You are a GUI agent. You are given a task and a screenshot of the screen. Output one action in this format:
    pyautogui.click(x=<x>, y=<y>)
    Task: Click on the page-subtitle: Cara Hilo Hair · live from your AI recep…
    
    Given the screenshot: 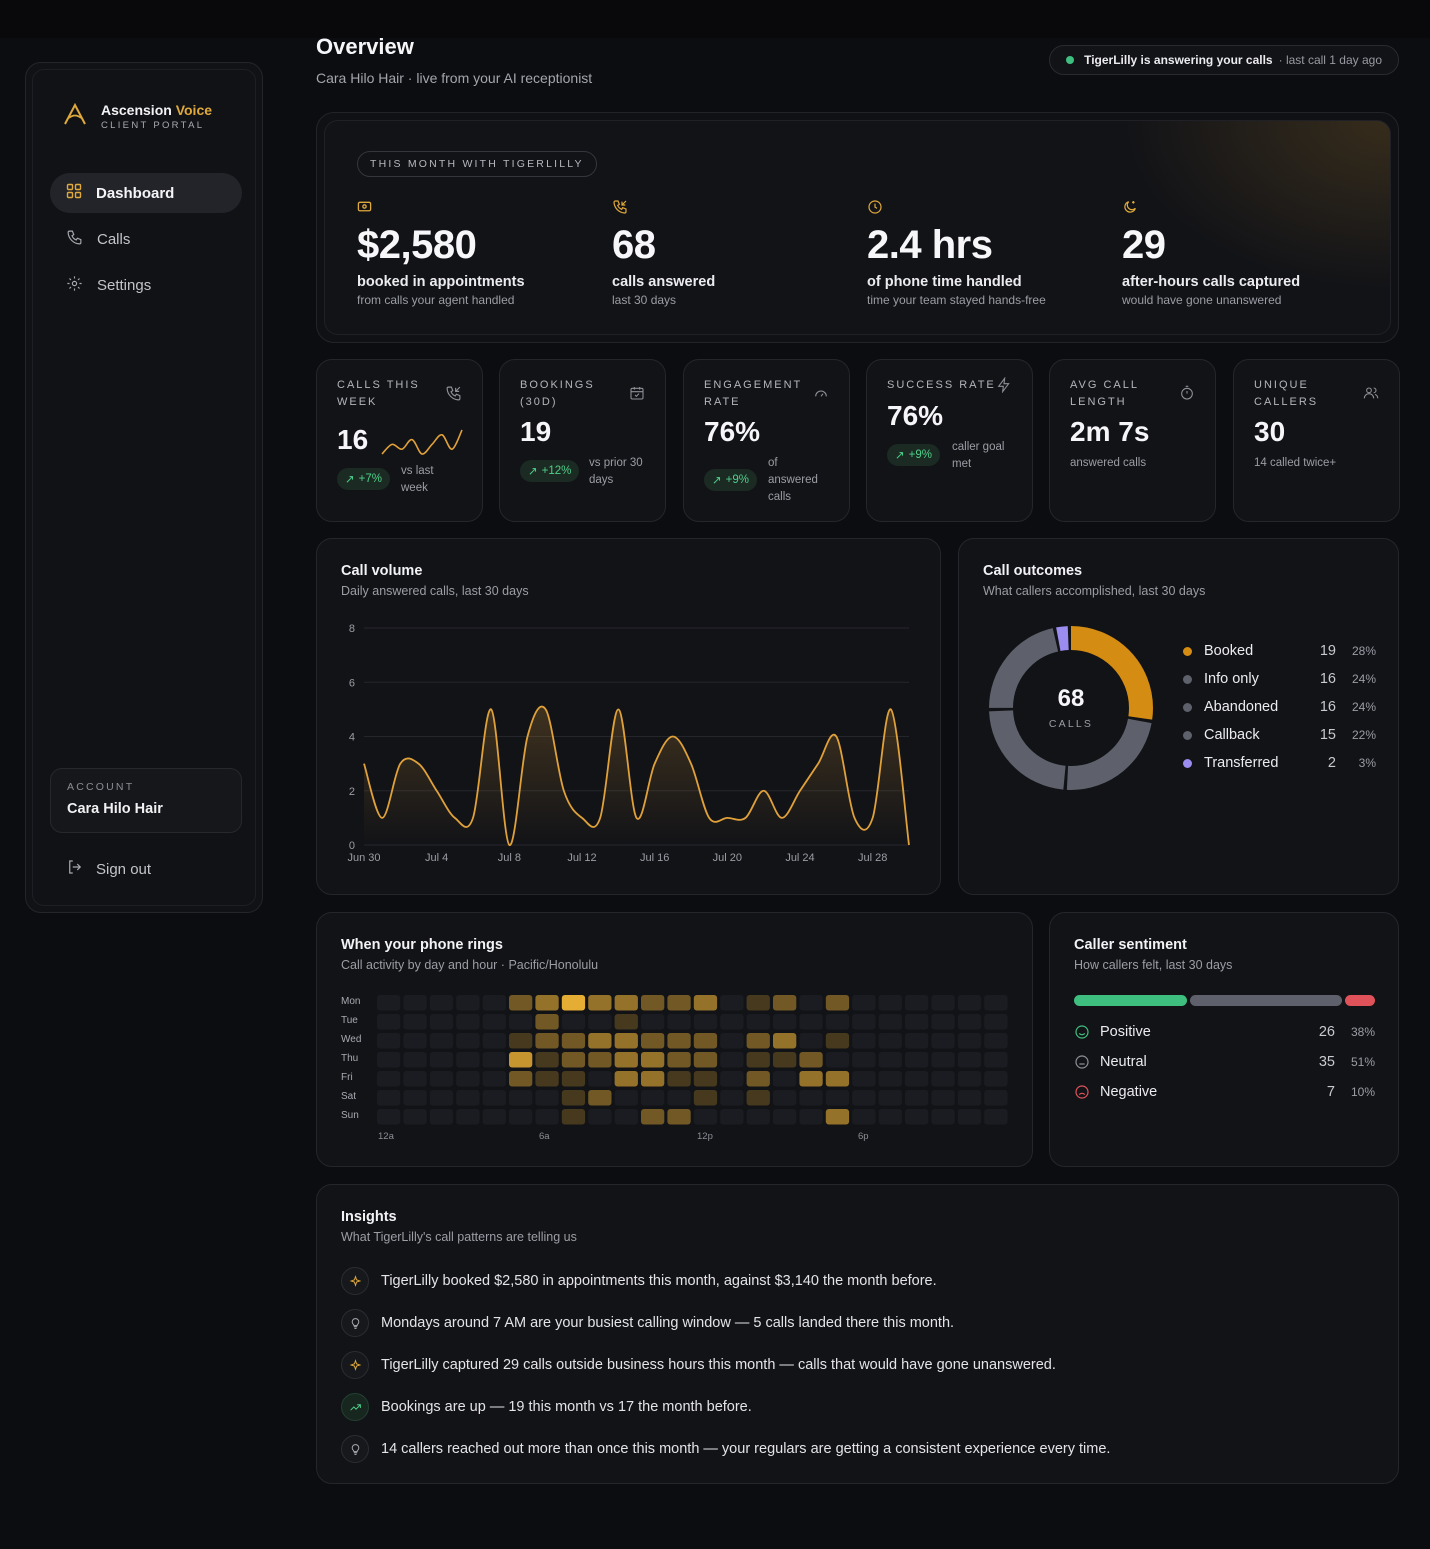 What is the action you would take?
    pyautogui.click(x=454, y=78)
    